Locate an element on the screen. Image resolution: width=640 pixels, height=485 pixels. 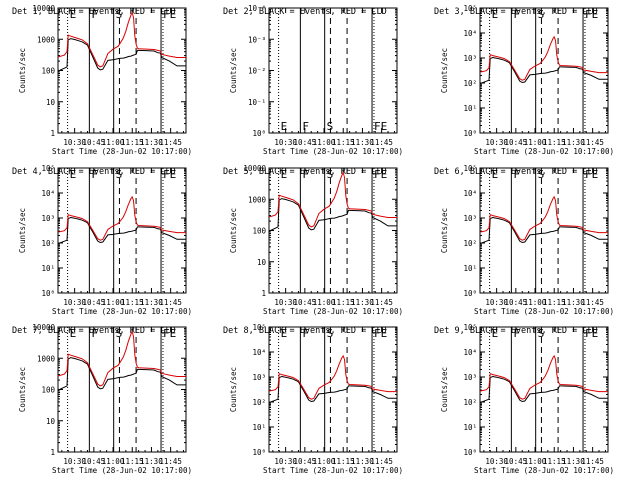
y-tick-label: 10⁻⁴ is located at coordinates (257, 8).